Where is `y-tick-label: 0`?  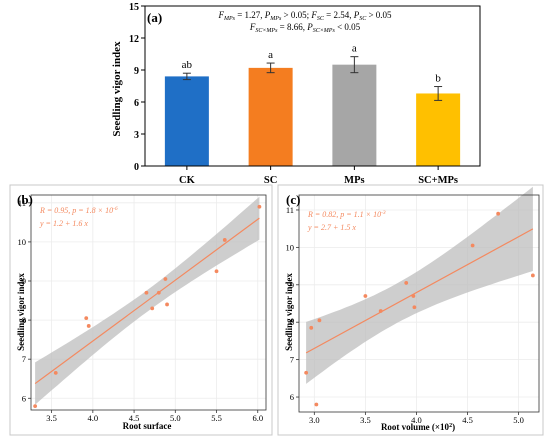 y-tick-label: 0 is located at coordinates (136, 167).